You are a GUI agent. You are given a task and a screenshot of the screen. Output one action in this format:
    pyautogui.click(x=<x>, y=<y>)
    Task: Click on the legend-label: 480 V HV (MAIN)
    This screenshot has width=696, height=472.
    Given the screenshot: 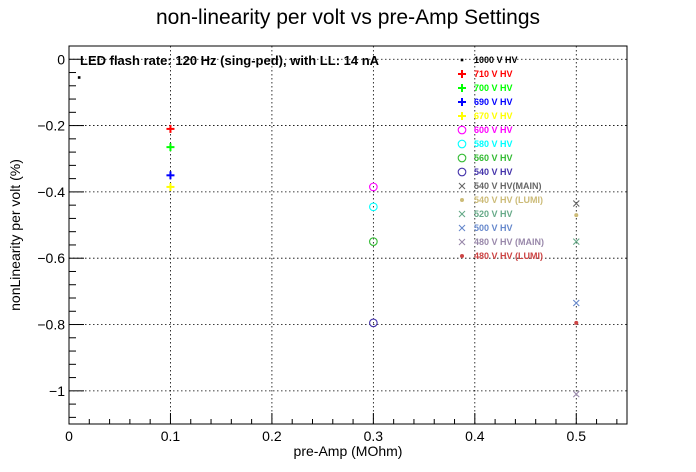 What is the action you would take?
    pyautogui.click(x=509, y=242)
    